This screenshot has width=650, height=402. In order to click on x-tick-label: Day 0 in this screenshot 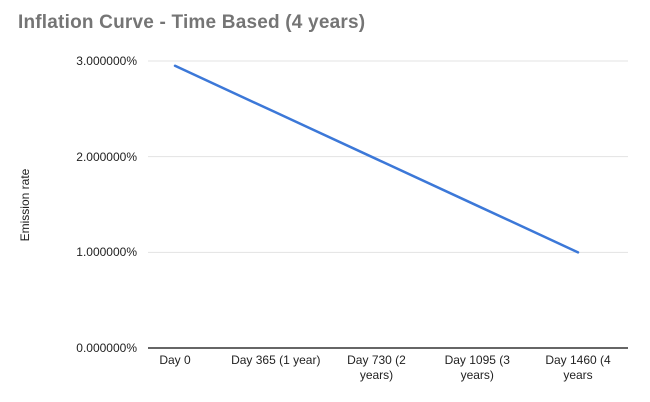, I will do `click(175, 360)`.